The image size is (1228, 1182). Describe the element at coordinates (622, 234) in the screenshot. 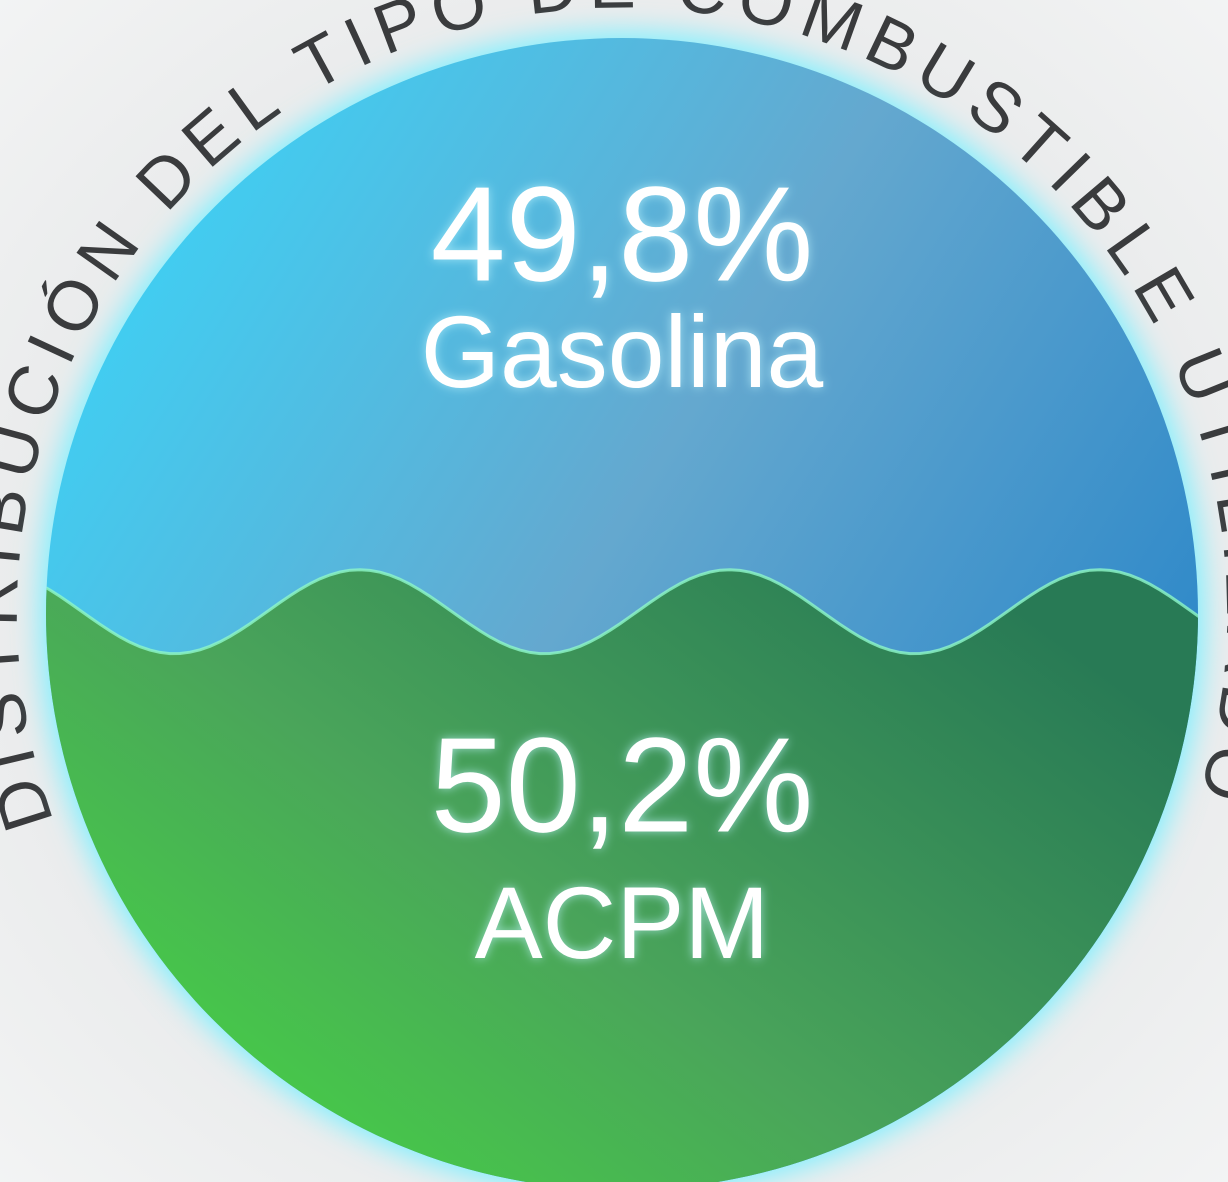

I see `value-label: 49,8%` at that location.